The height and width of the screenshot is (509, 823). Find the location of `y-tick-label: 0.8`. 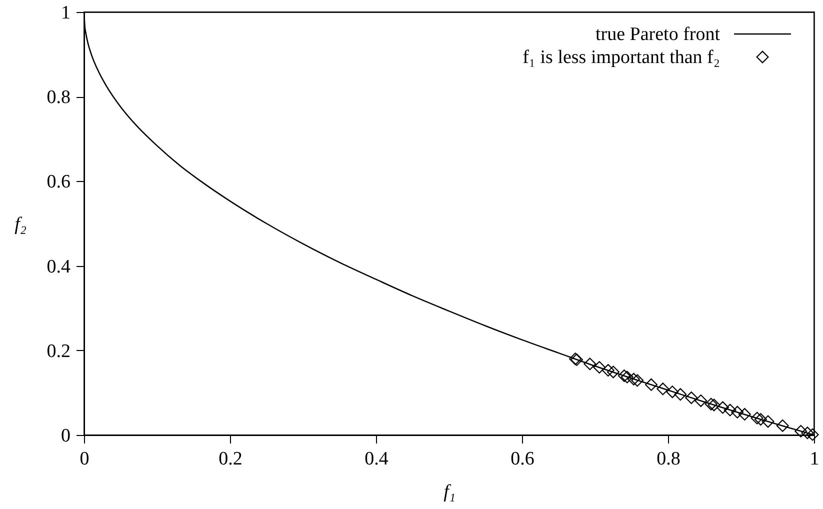

y-tick-label: 0.8 is located at coordinates (58, 97).